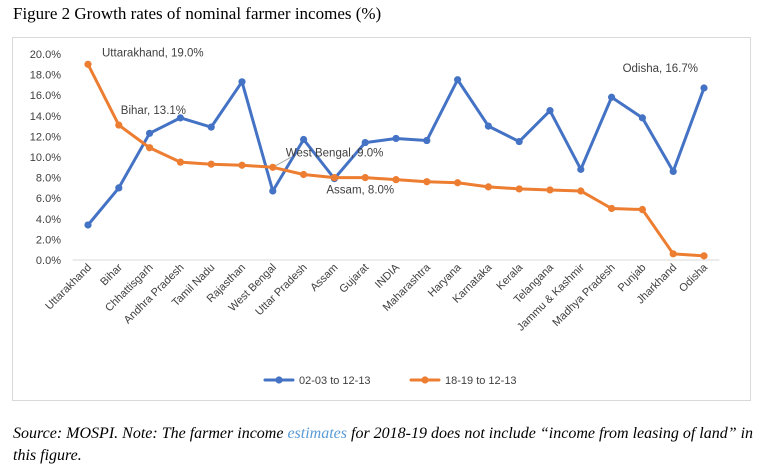 Image resolution: width=774 pixels, height=473 pixels. What do you see at coordinates (68, 287) in the screenshot?
I see `x-tick-label: Uttarakhand` at bounding box center [68, 287].